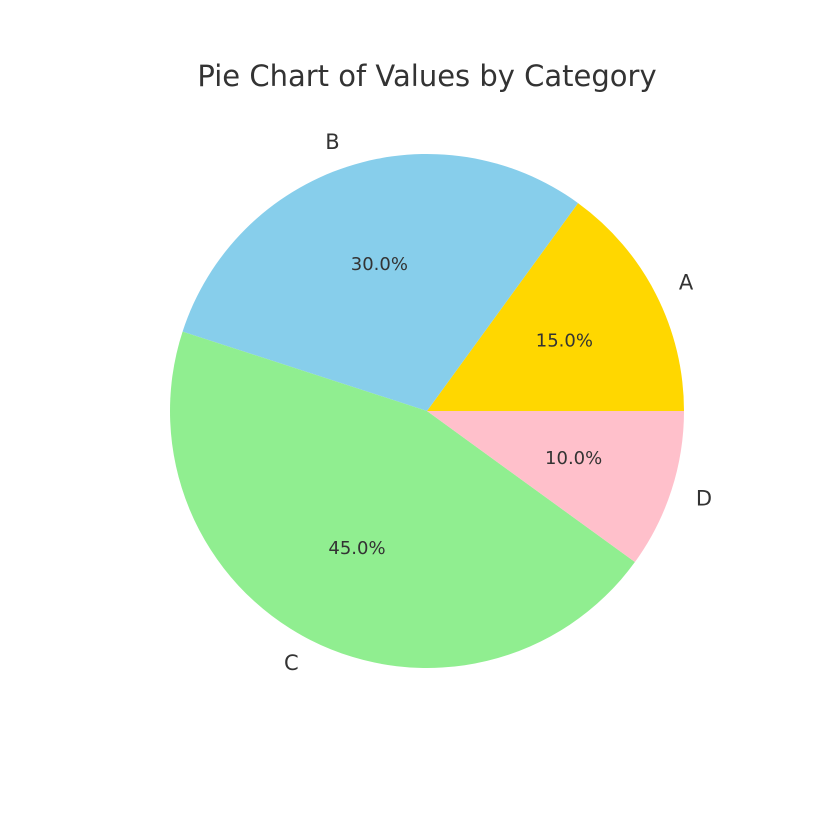 The image size is (833, 815). I want to click on pie-percent-label-b: 30.0%, so click(379, 264).